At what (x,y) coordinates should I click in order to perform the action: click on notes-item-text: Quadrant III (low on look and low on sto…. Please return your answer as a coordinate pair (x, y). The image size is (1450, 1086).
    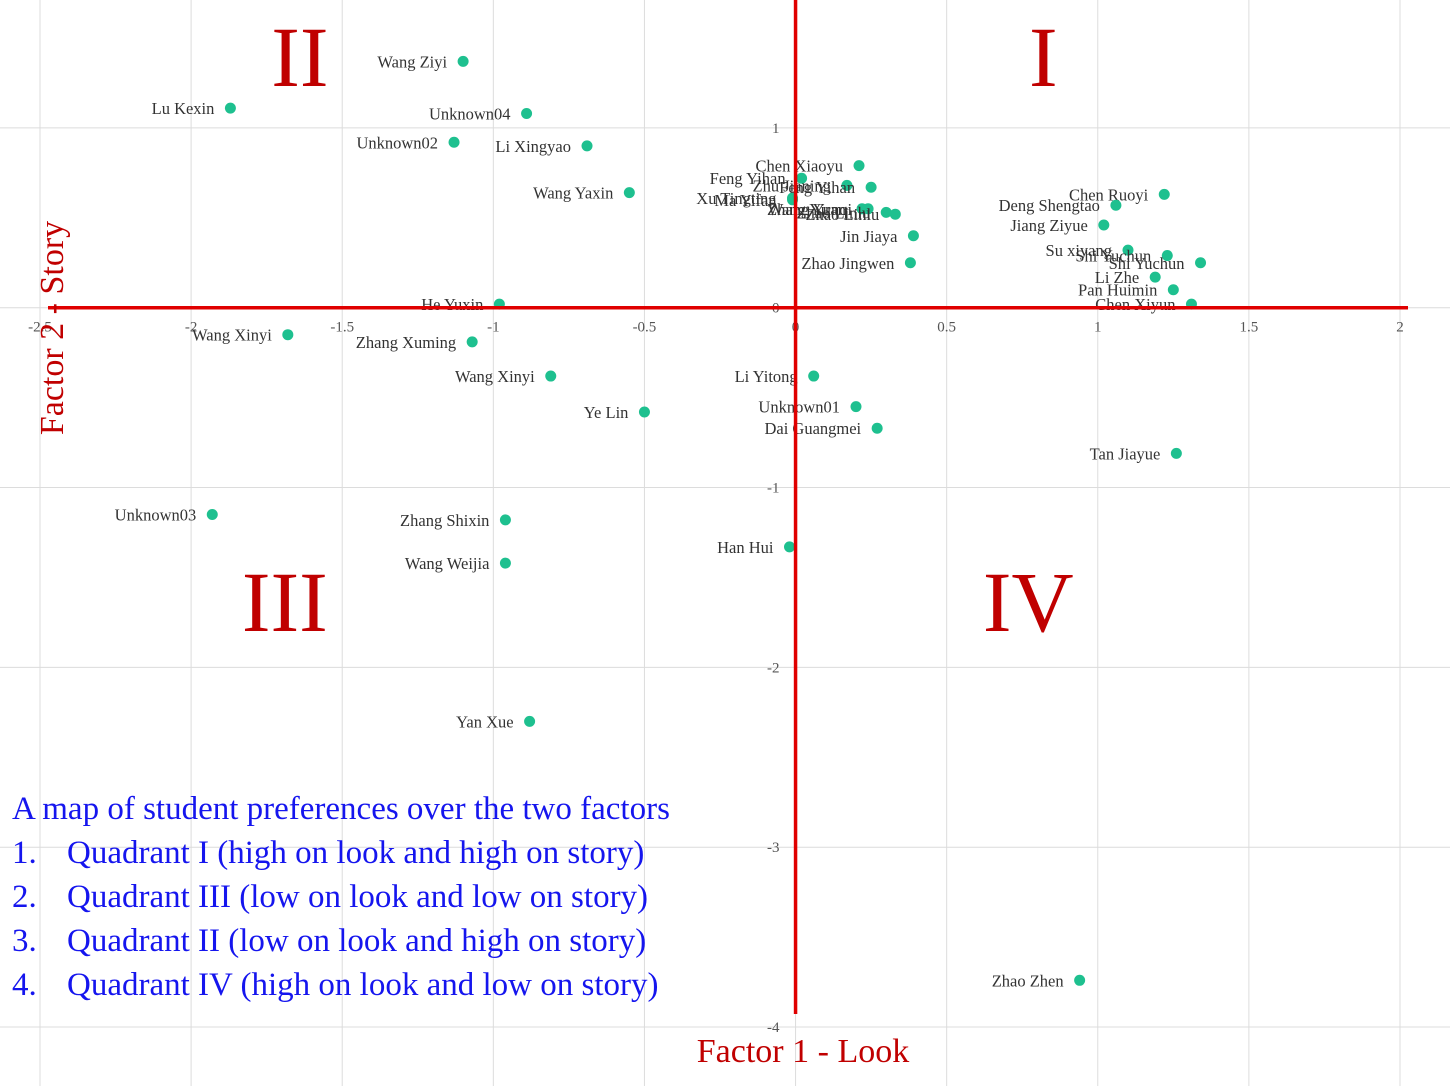
    Looking at the image, I should click on (358, 897).